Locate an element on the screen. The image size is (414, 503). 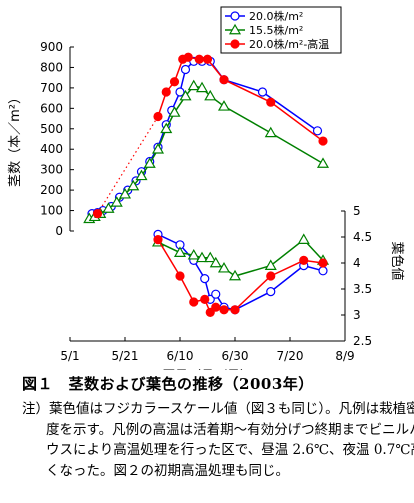
x-tick-label: 8/9 is located at coordinates (344, 356).